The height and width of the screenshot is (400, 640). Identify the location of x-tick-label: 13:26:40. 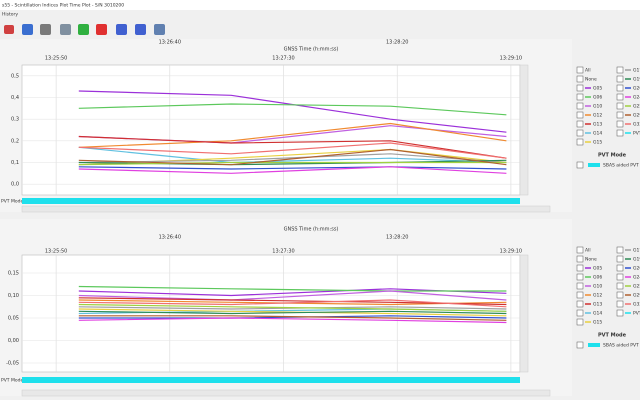
(170, 238).